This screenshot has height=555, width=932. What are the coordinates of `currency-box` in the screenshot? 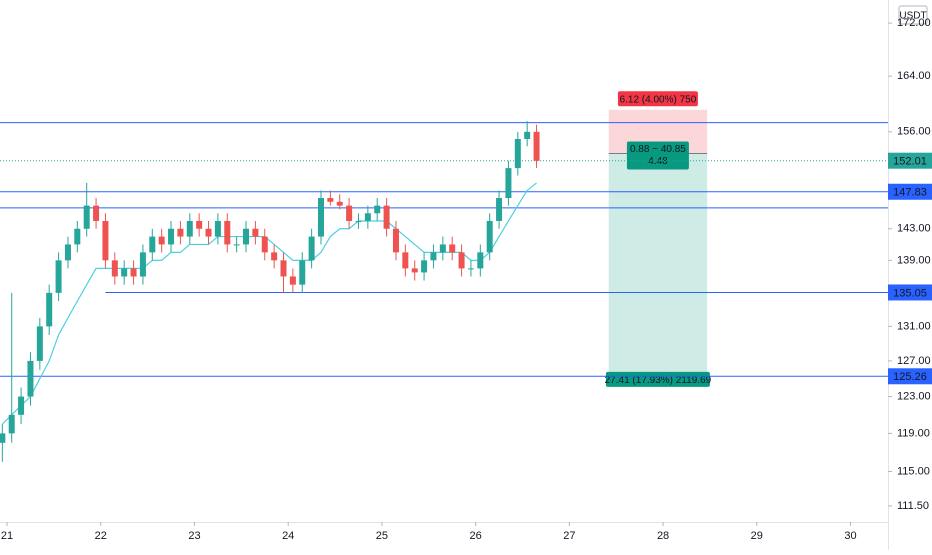 It's located at (913, 15).